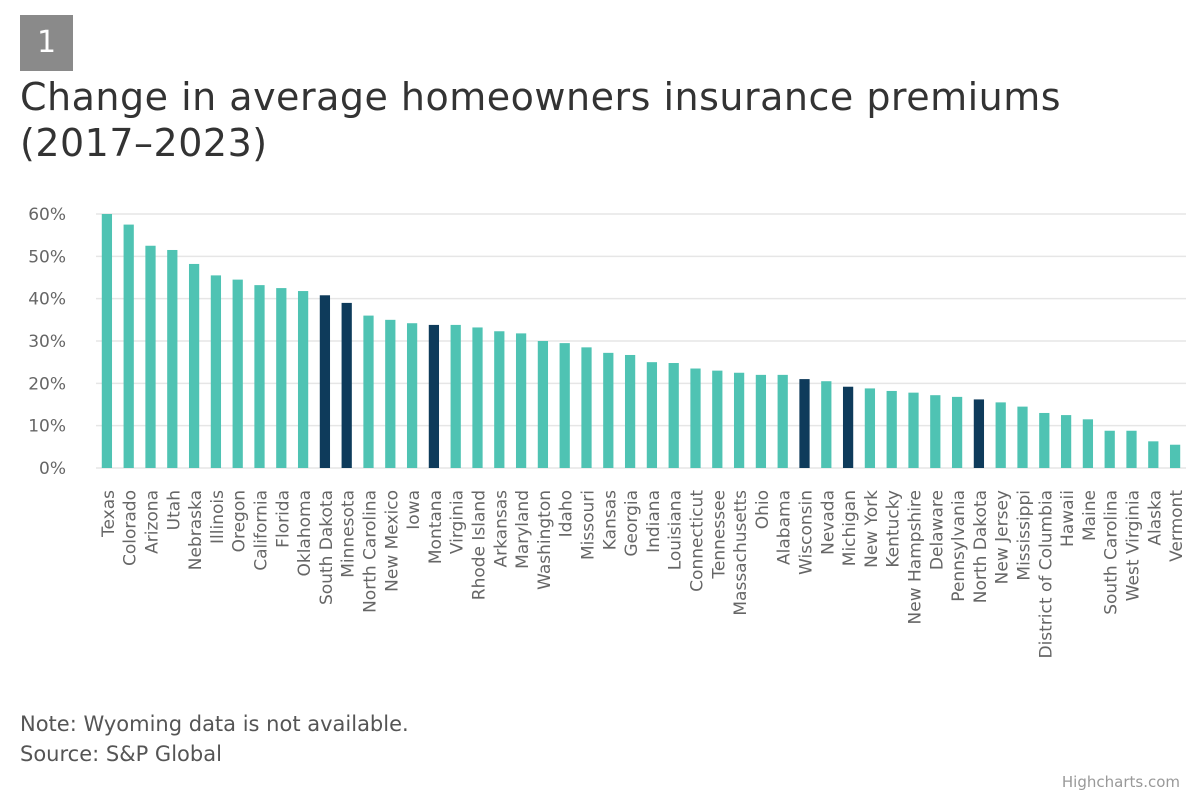 The height and width of the screenshot is (800, 1200). I want to click on x-tick-label: Florida, so click(283, 519).